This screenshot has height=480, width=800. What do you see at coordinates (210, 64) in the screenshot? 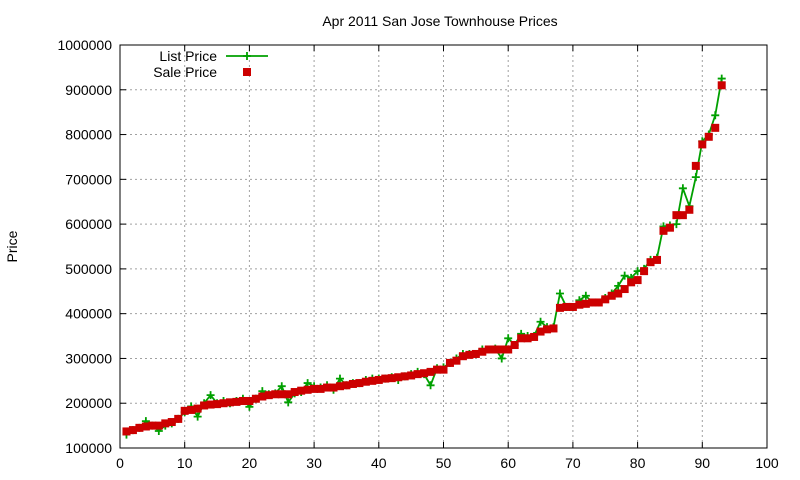
I see `legend: List Price Sale Price` at bounding box center [210, 64].